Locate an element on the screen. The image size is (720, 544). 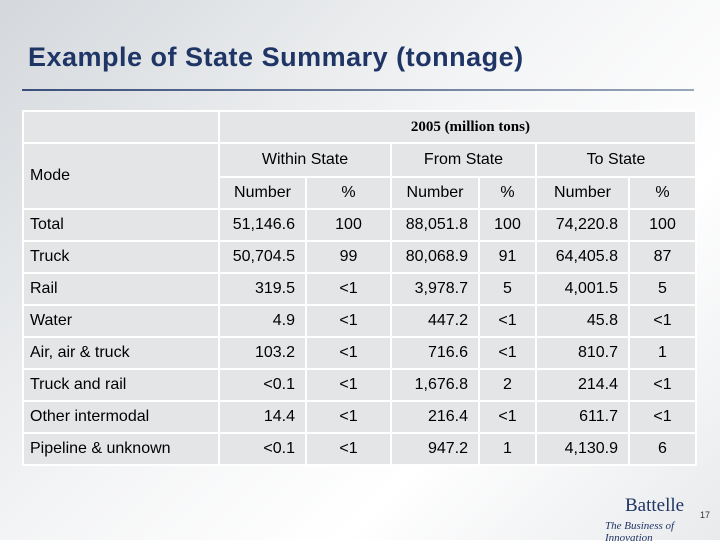
table-cell: 216.4 is located at coordinates (435, 417).